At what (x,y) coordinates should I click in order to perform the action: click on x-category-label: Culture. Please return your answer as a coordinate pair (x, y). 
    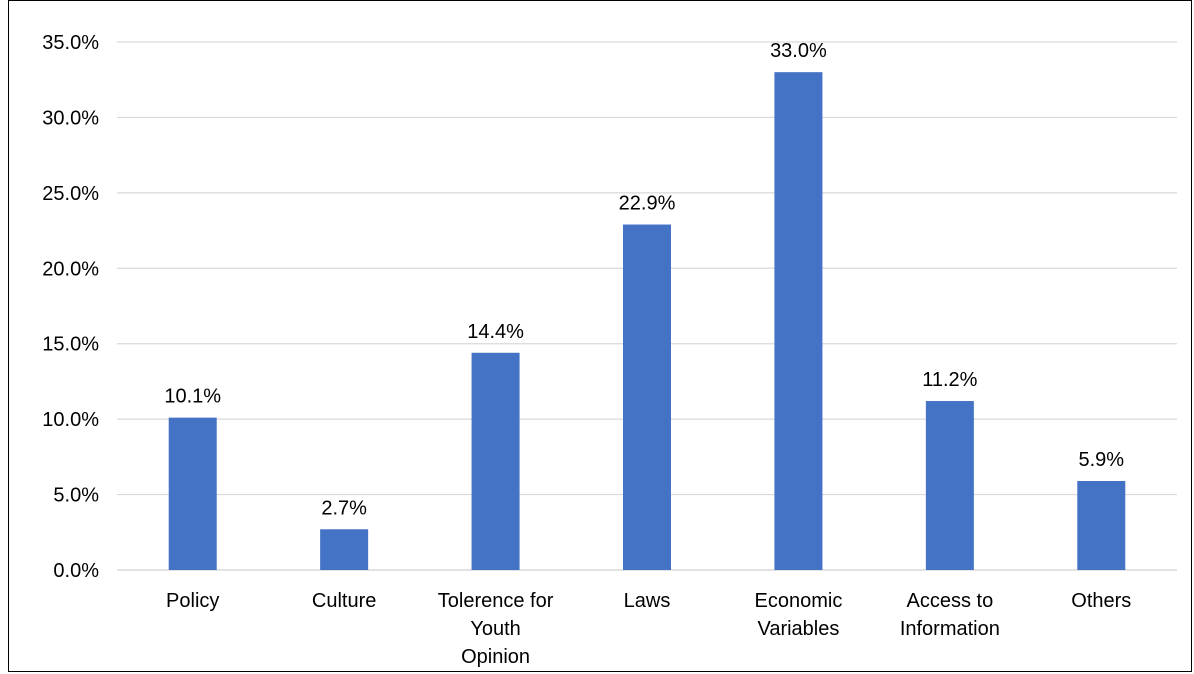
    Looking at the image, I should click on (344, 601).